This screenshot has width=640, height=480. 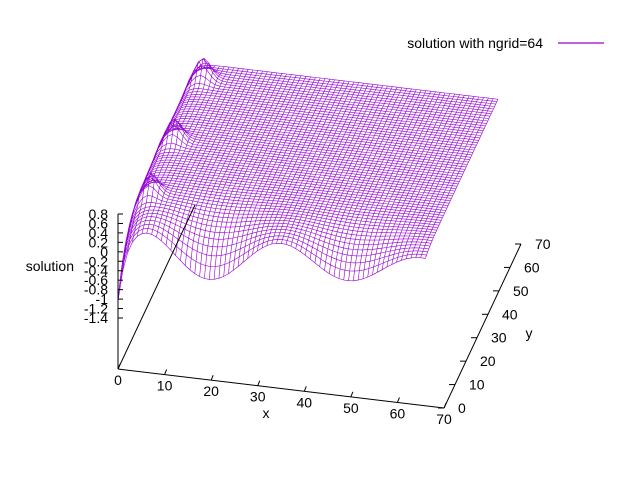 I want to click on x-tick-label: 40, so click(x=304, y=402).